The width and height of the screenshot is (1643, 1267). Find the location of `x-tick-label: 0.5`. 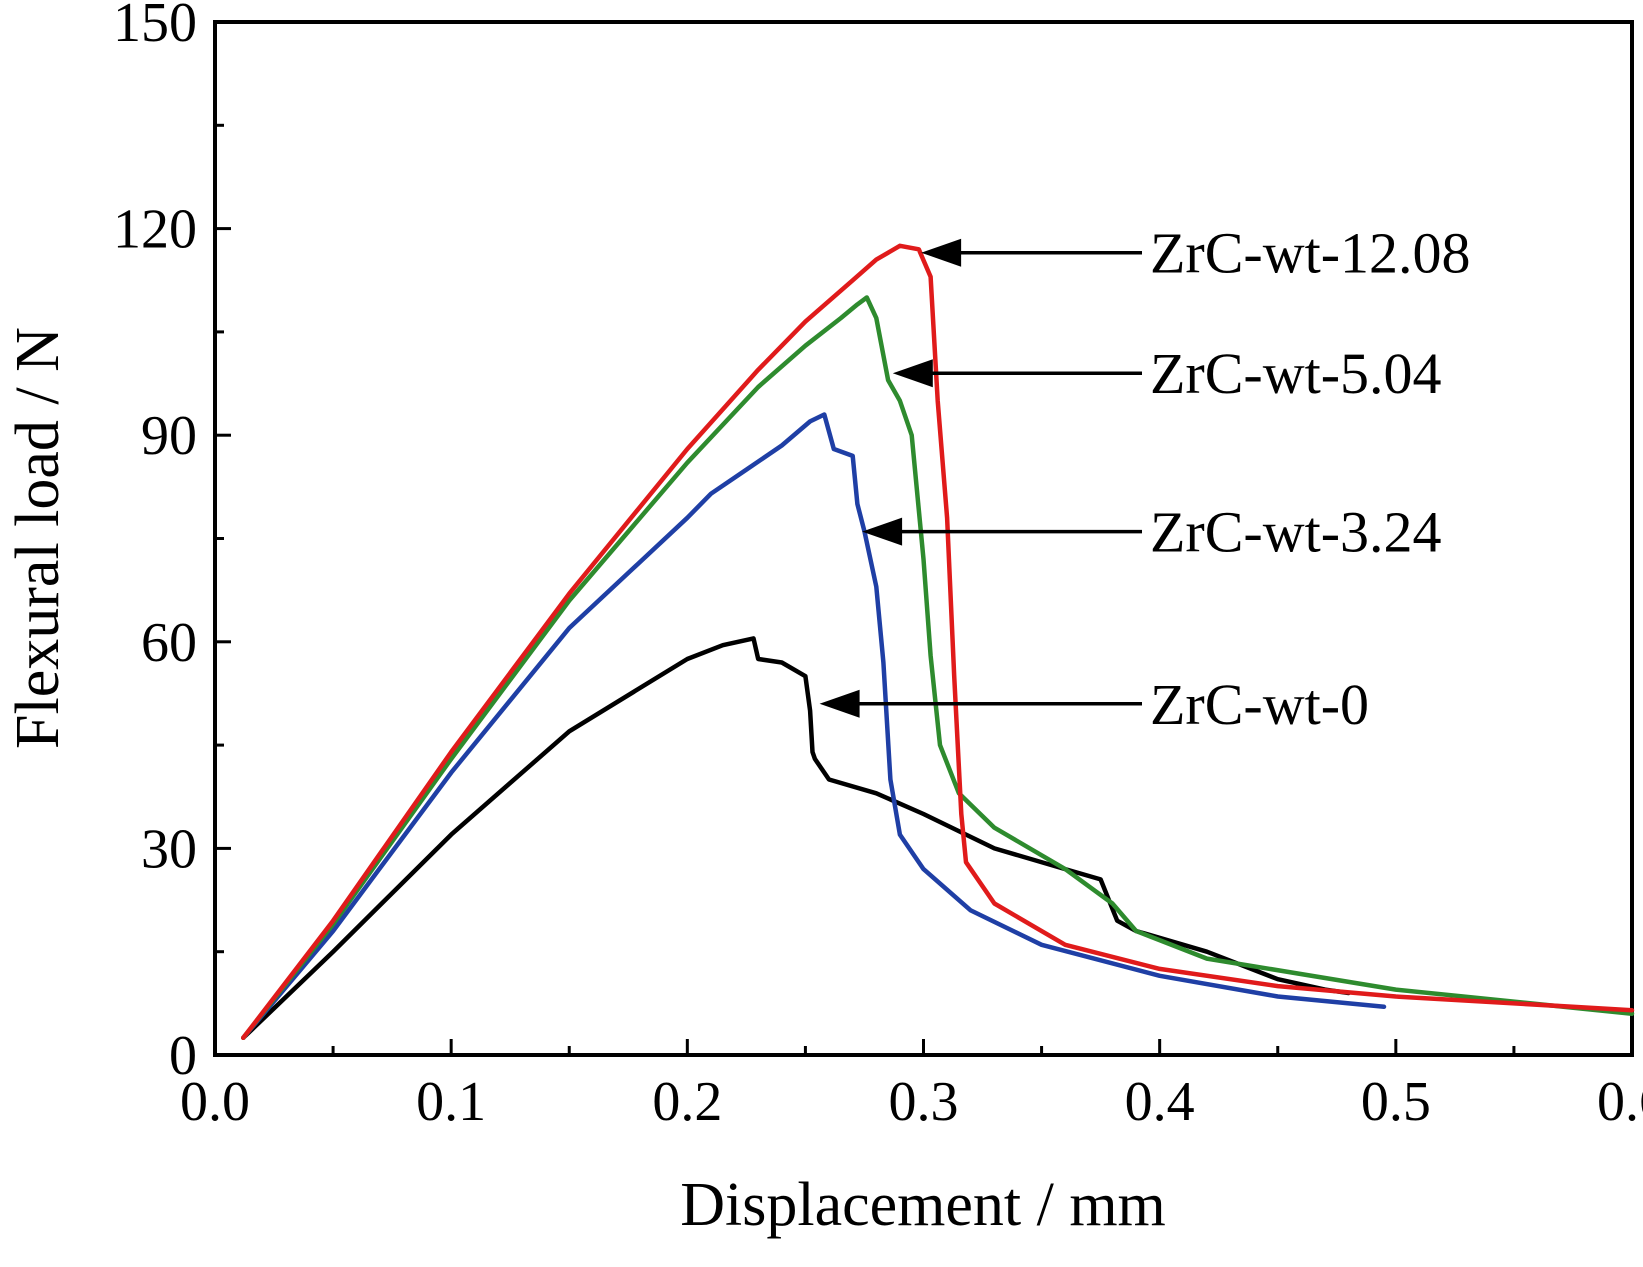

x-tick-label: 0.5 is located at coordinates (1396, 1102).